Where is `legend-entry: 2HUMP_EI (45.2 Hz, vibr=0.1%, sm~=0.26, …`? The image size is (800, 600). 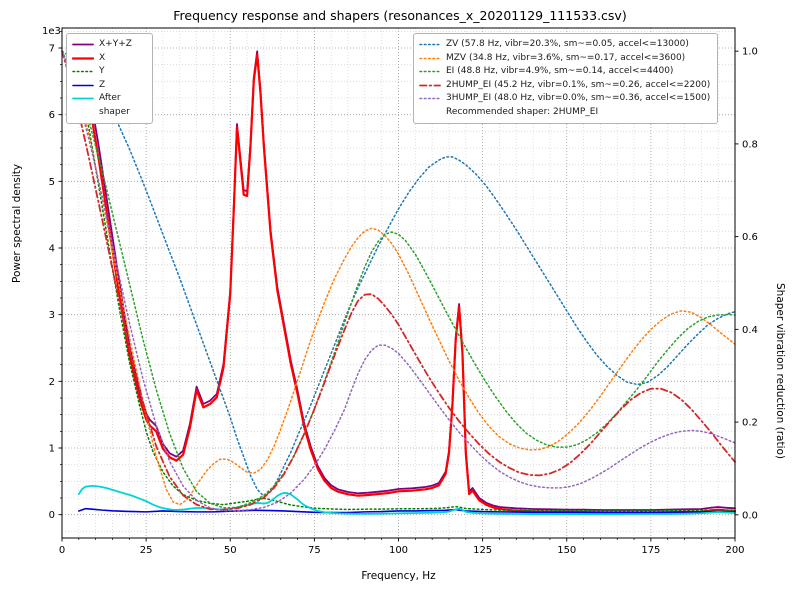 legend-entry: 2HUMP_EI (45.2 Hz, vibr=0.1%, sm~=0.26, … is located at coordinates (564, 86).